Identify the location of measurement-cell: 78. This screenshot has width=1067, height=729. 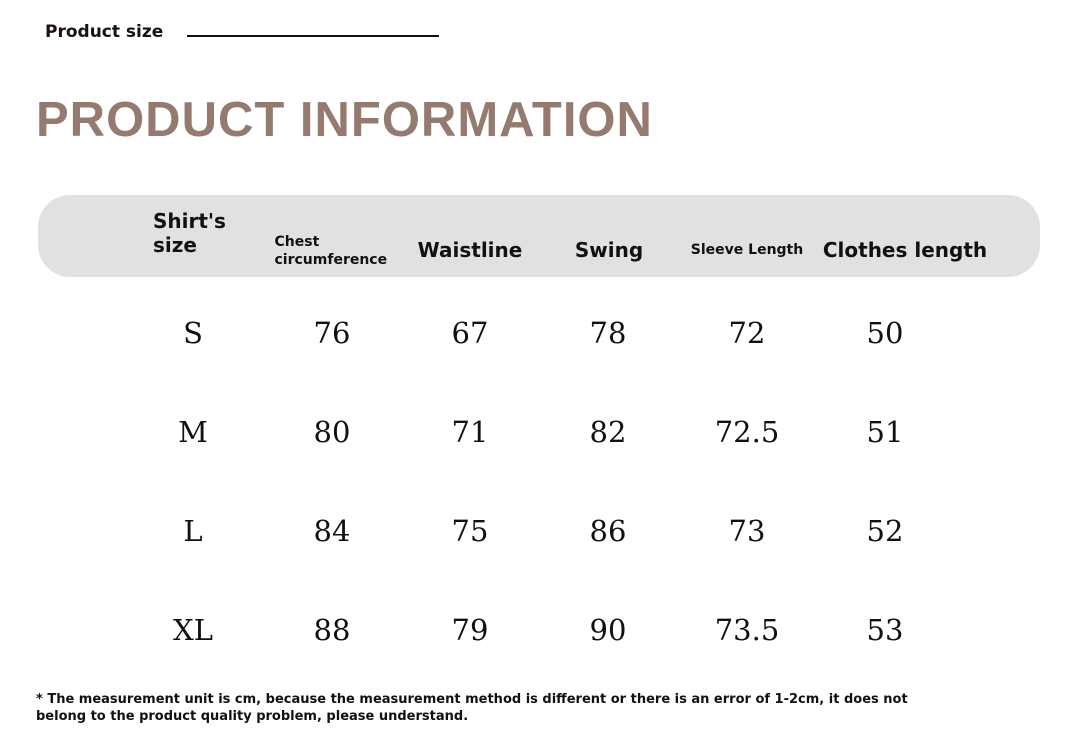
(608, 333).